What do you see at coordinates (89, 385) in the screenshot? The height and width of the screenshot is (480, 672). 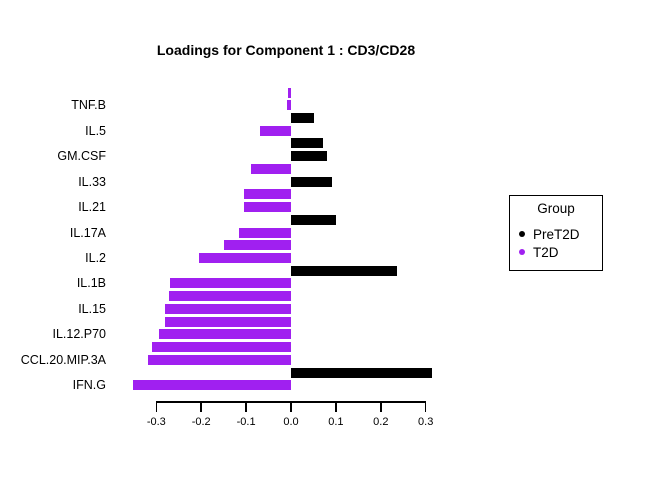 I see `category-label-IFN.G: IFN.G` at bounding box center [89, 385].